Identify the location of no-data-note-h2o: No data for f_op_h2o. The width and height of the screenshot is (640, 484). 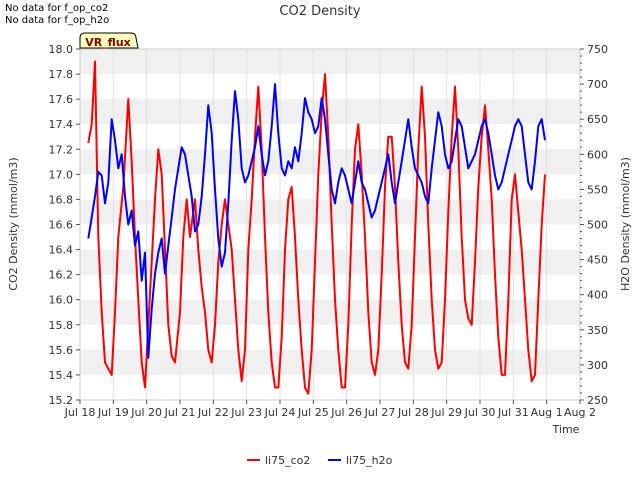
(57, 20).